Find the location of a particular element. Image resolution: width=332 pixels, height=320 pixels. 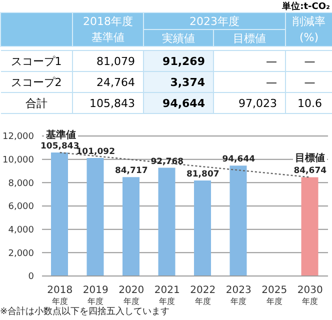

annotation: 84,717 is located at coordinates (131, 171).